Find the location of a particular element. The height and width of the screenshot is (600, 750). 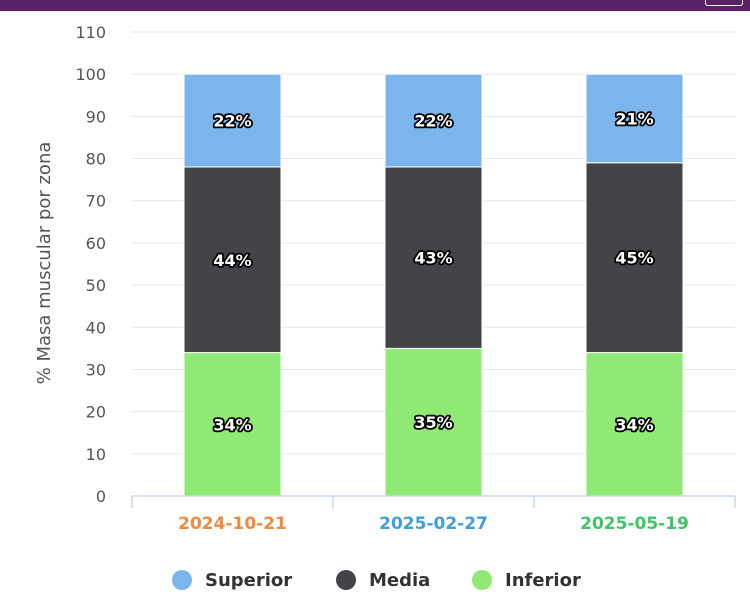

y-tick-label: 30 is located at coordinates (96, 369).